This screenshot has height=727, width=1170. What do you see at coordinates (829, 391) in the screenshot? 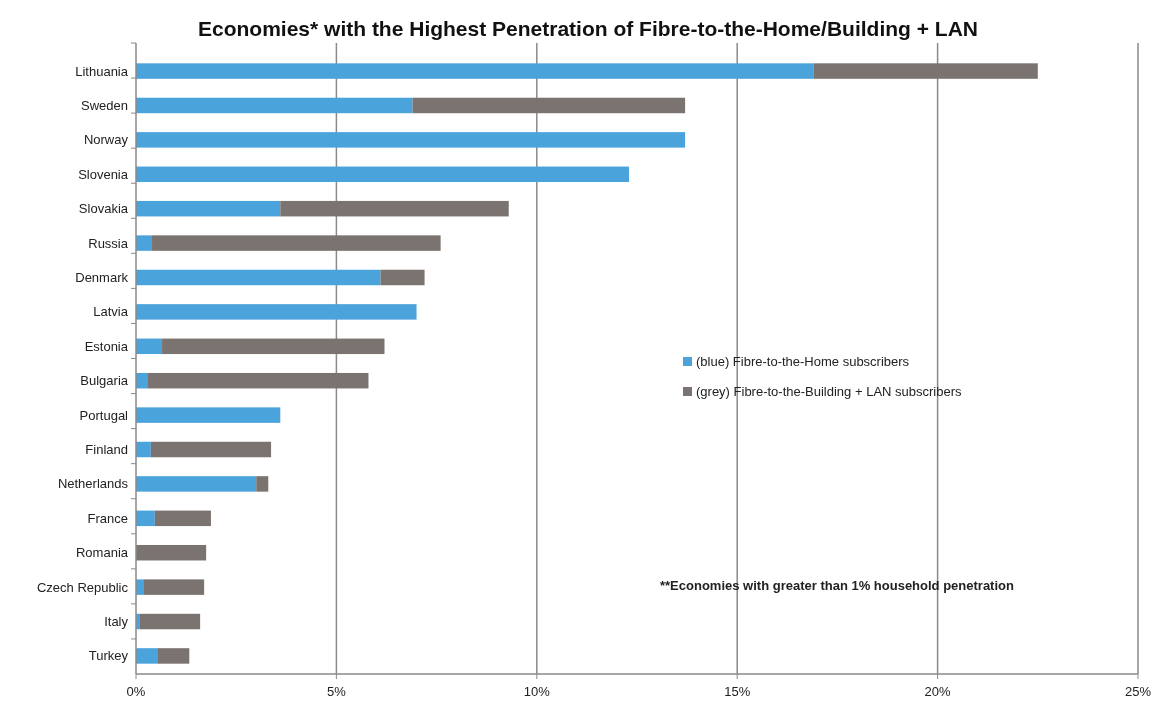
I see `legend-label: (grey) Fibre-to-the-Building + LAN subscribers` at bounding box center [829, 391].